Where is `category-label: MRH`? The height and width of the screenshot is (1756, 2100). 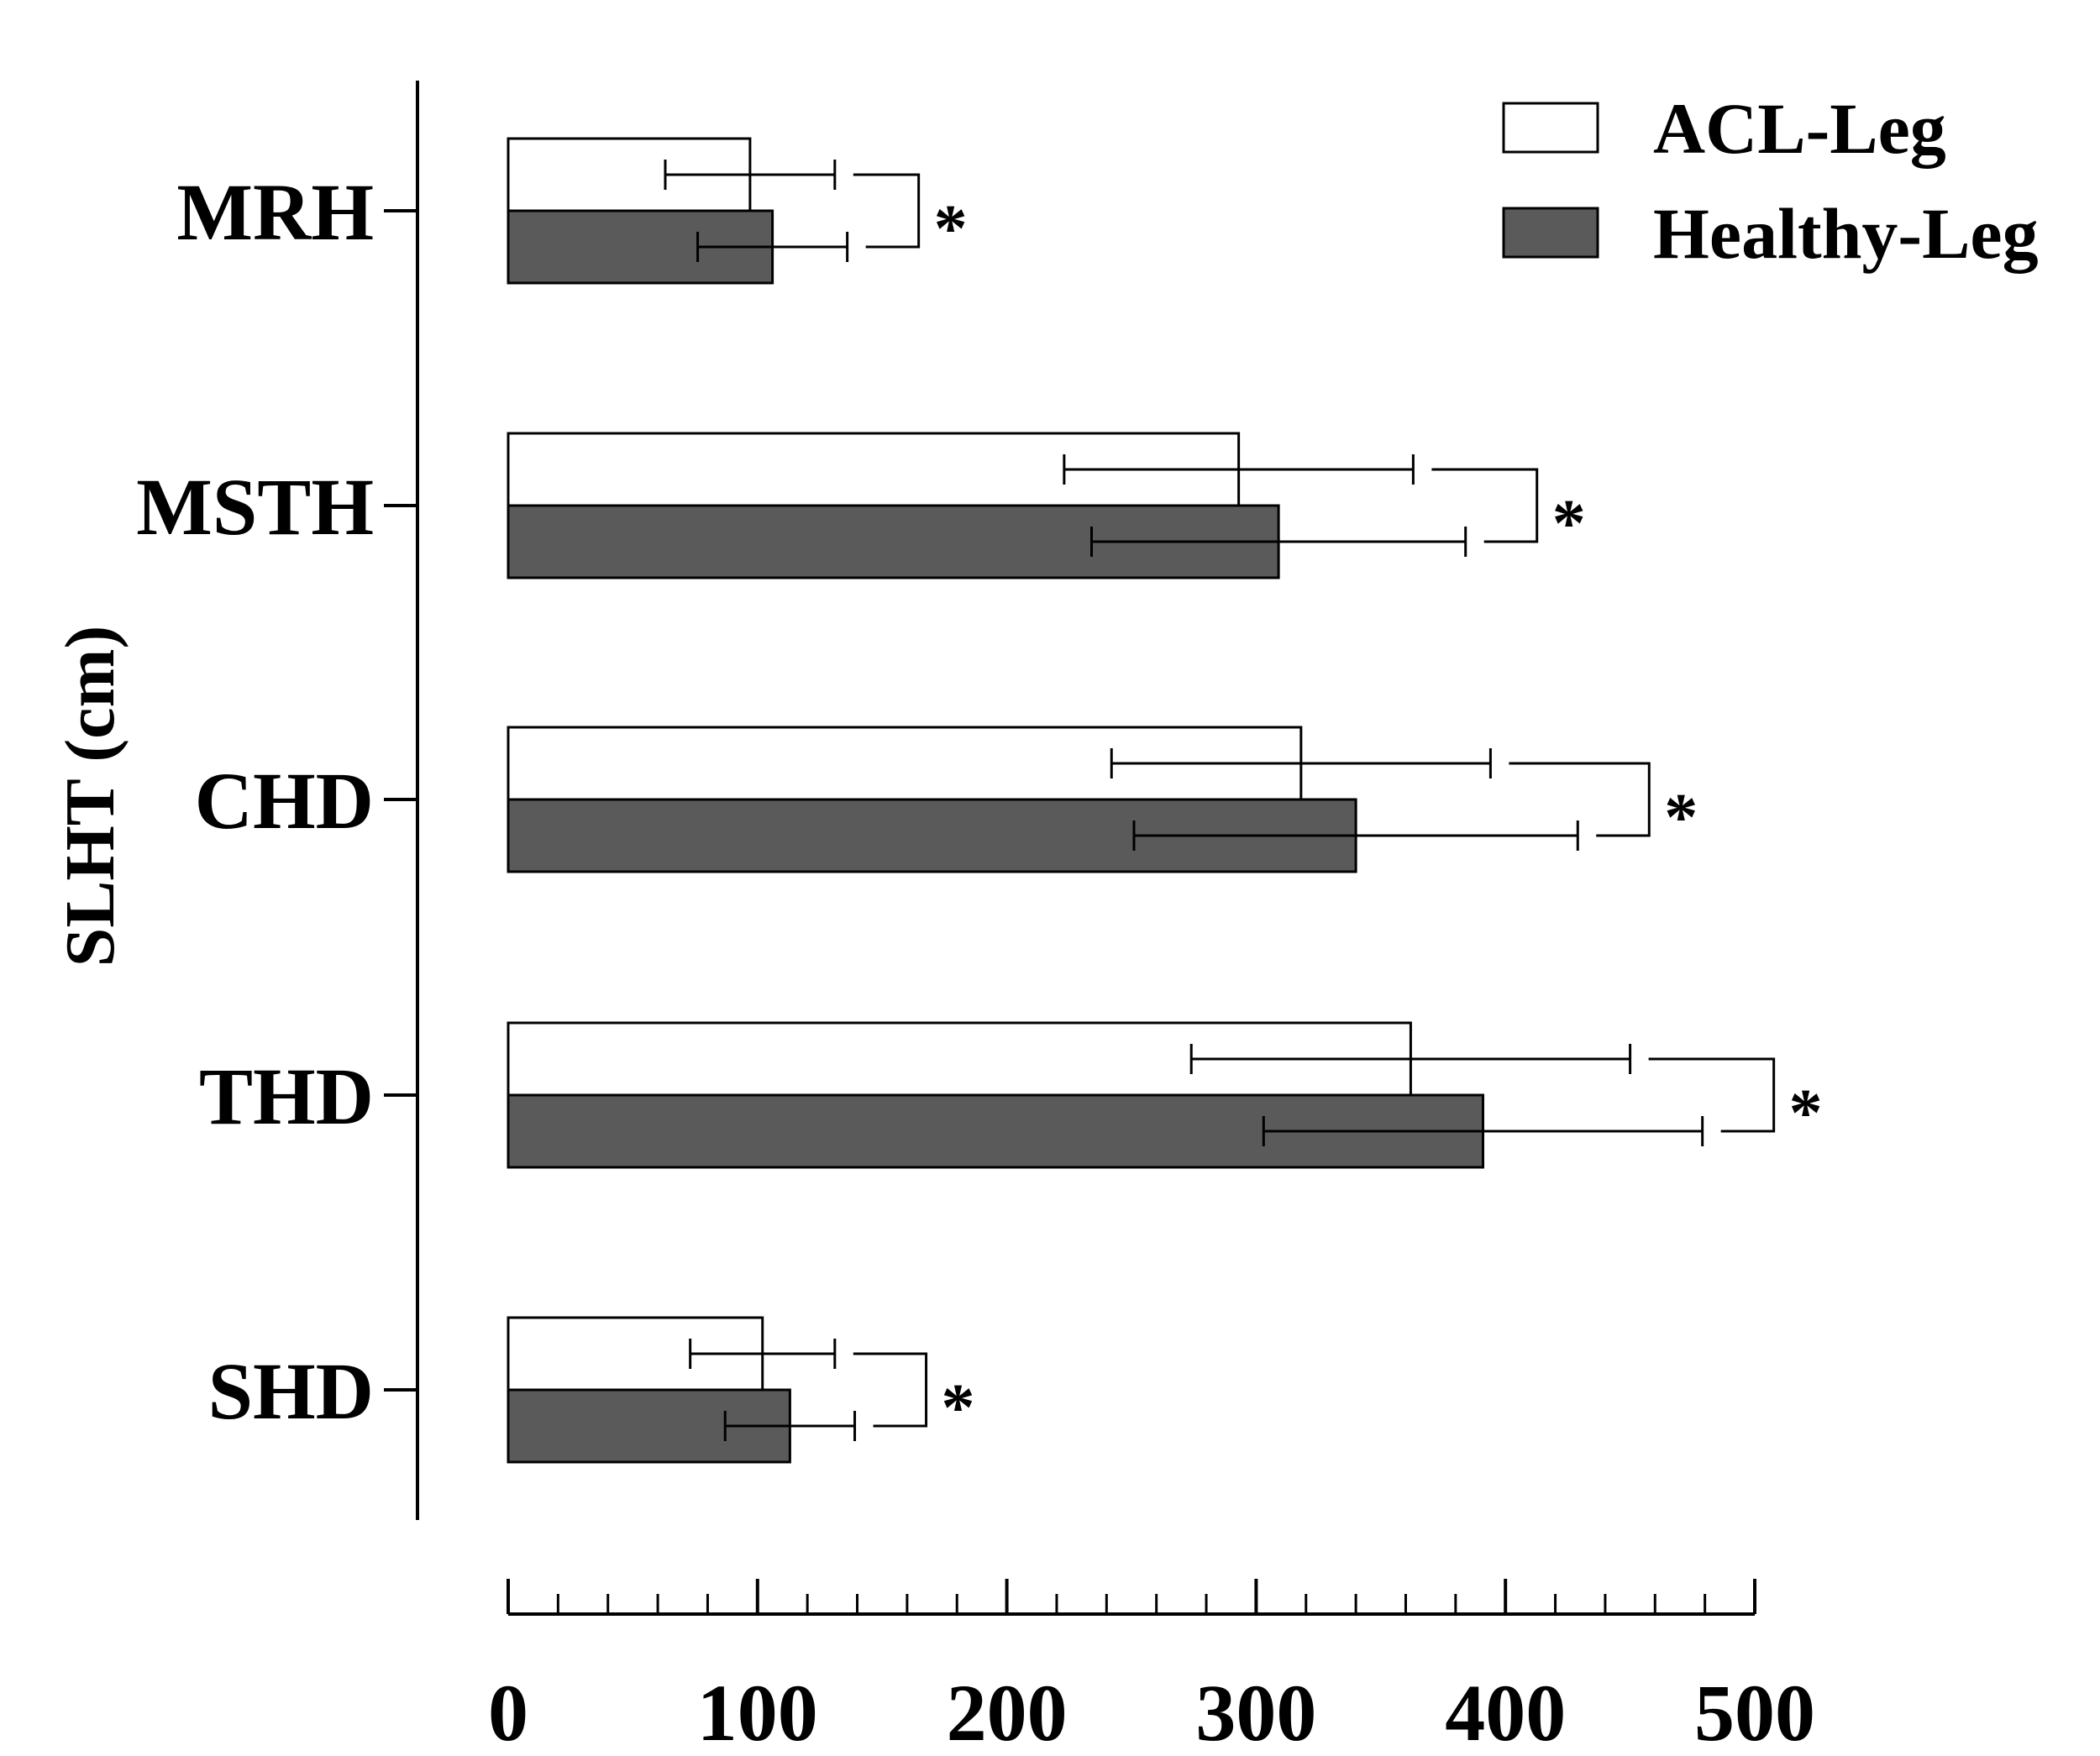
category-label: MRH is located at coordinates (275, 212).